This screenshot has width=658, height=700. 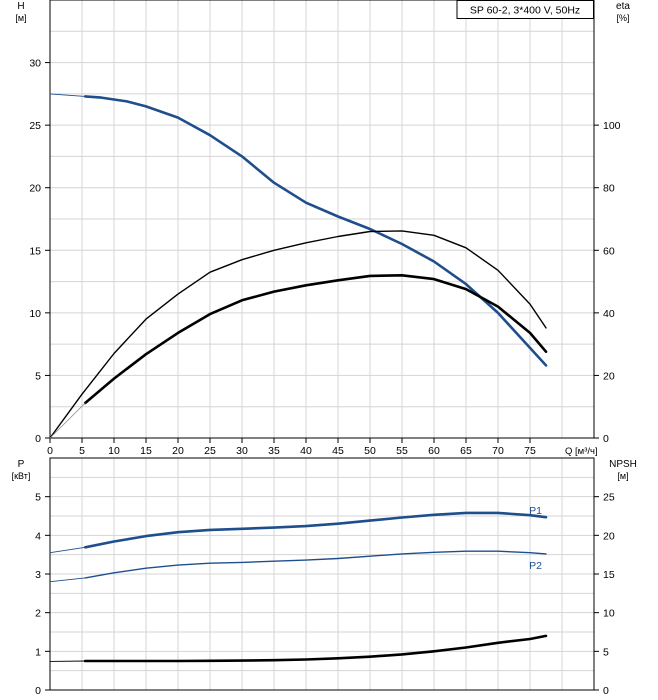 I want to click on title-box, so click(x=525, y=9).